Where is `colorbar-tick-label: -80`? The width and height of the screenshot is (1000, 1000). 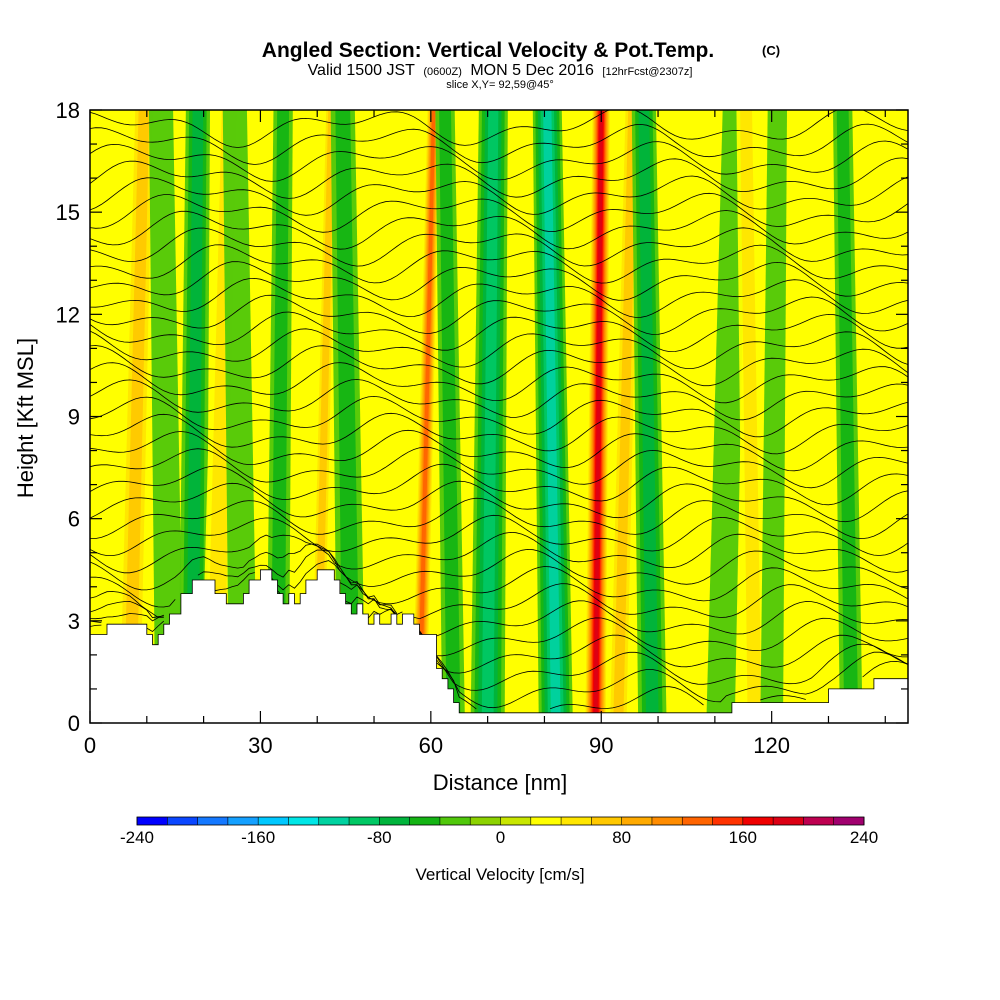 colorbar-tick-label: -80 is located at coordinates (379, 837).